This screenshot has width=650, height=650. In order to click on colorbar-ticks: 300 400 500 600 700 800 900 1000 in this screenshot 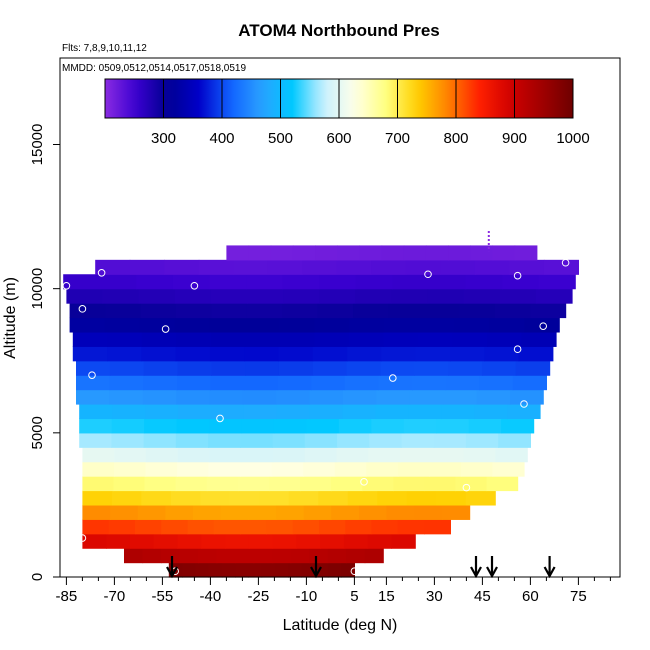, I will do `click(370, 113)`.